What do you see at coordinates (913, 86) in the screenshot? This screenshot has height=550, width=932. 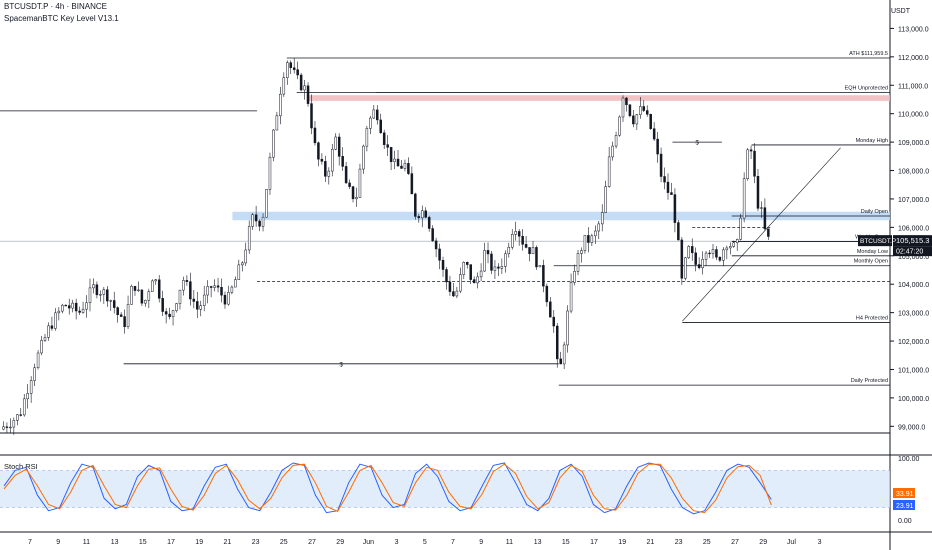 I see `price-tick-label: 111,000.0` at bounding box center [913, 86].